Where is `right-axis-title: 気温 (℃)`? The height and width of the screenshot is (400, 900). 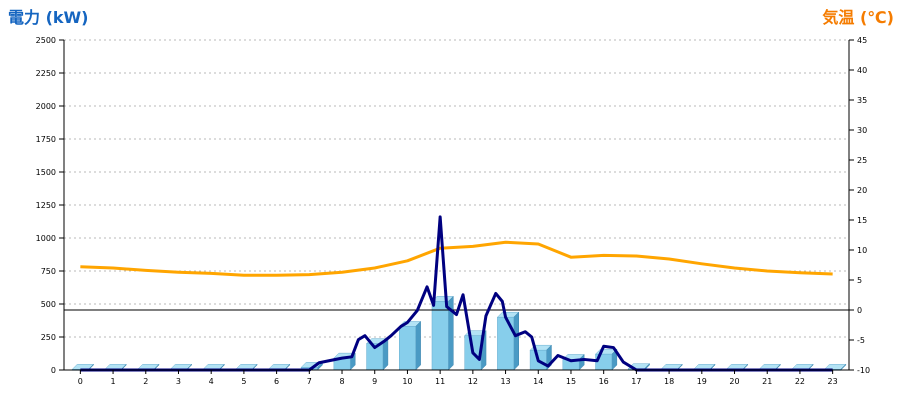
right-axis-title: 気温 (℃) is located at coordinates (858, 17).